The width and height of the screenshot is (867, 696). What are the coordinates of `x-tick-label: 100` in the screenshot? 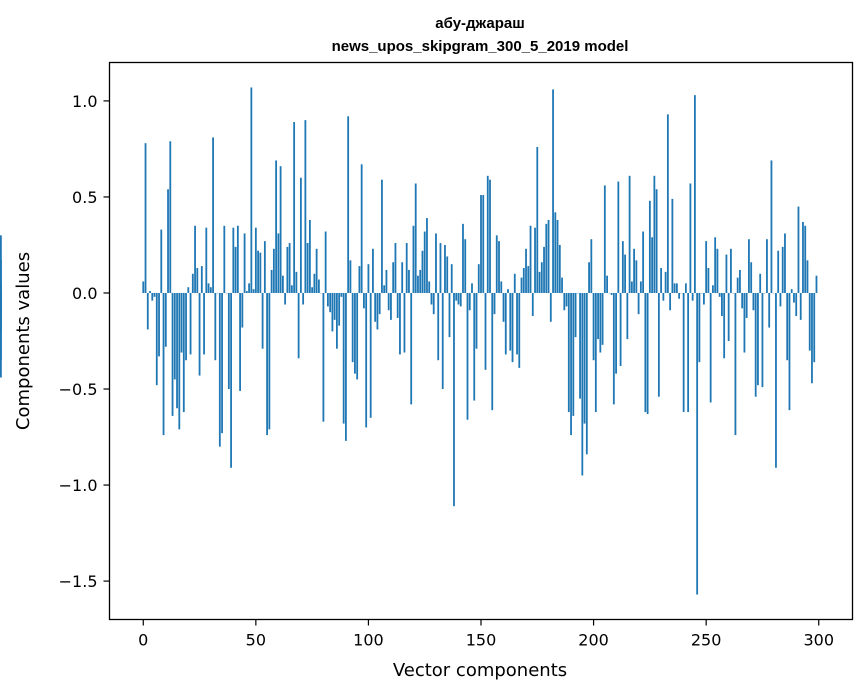 It's located at (368, 640).